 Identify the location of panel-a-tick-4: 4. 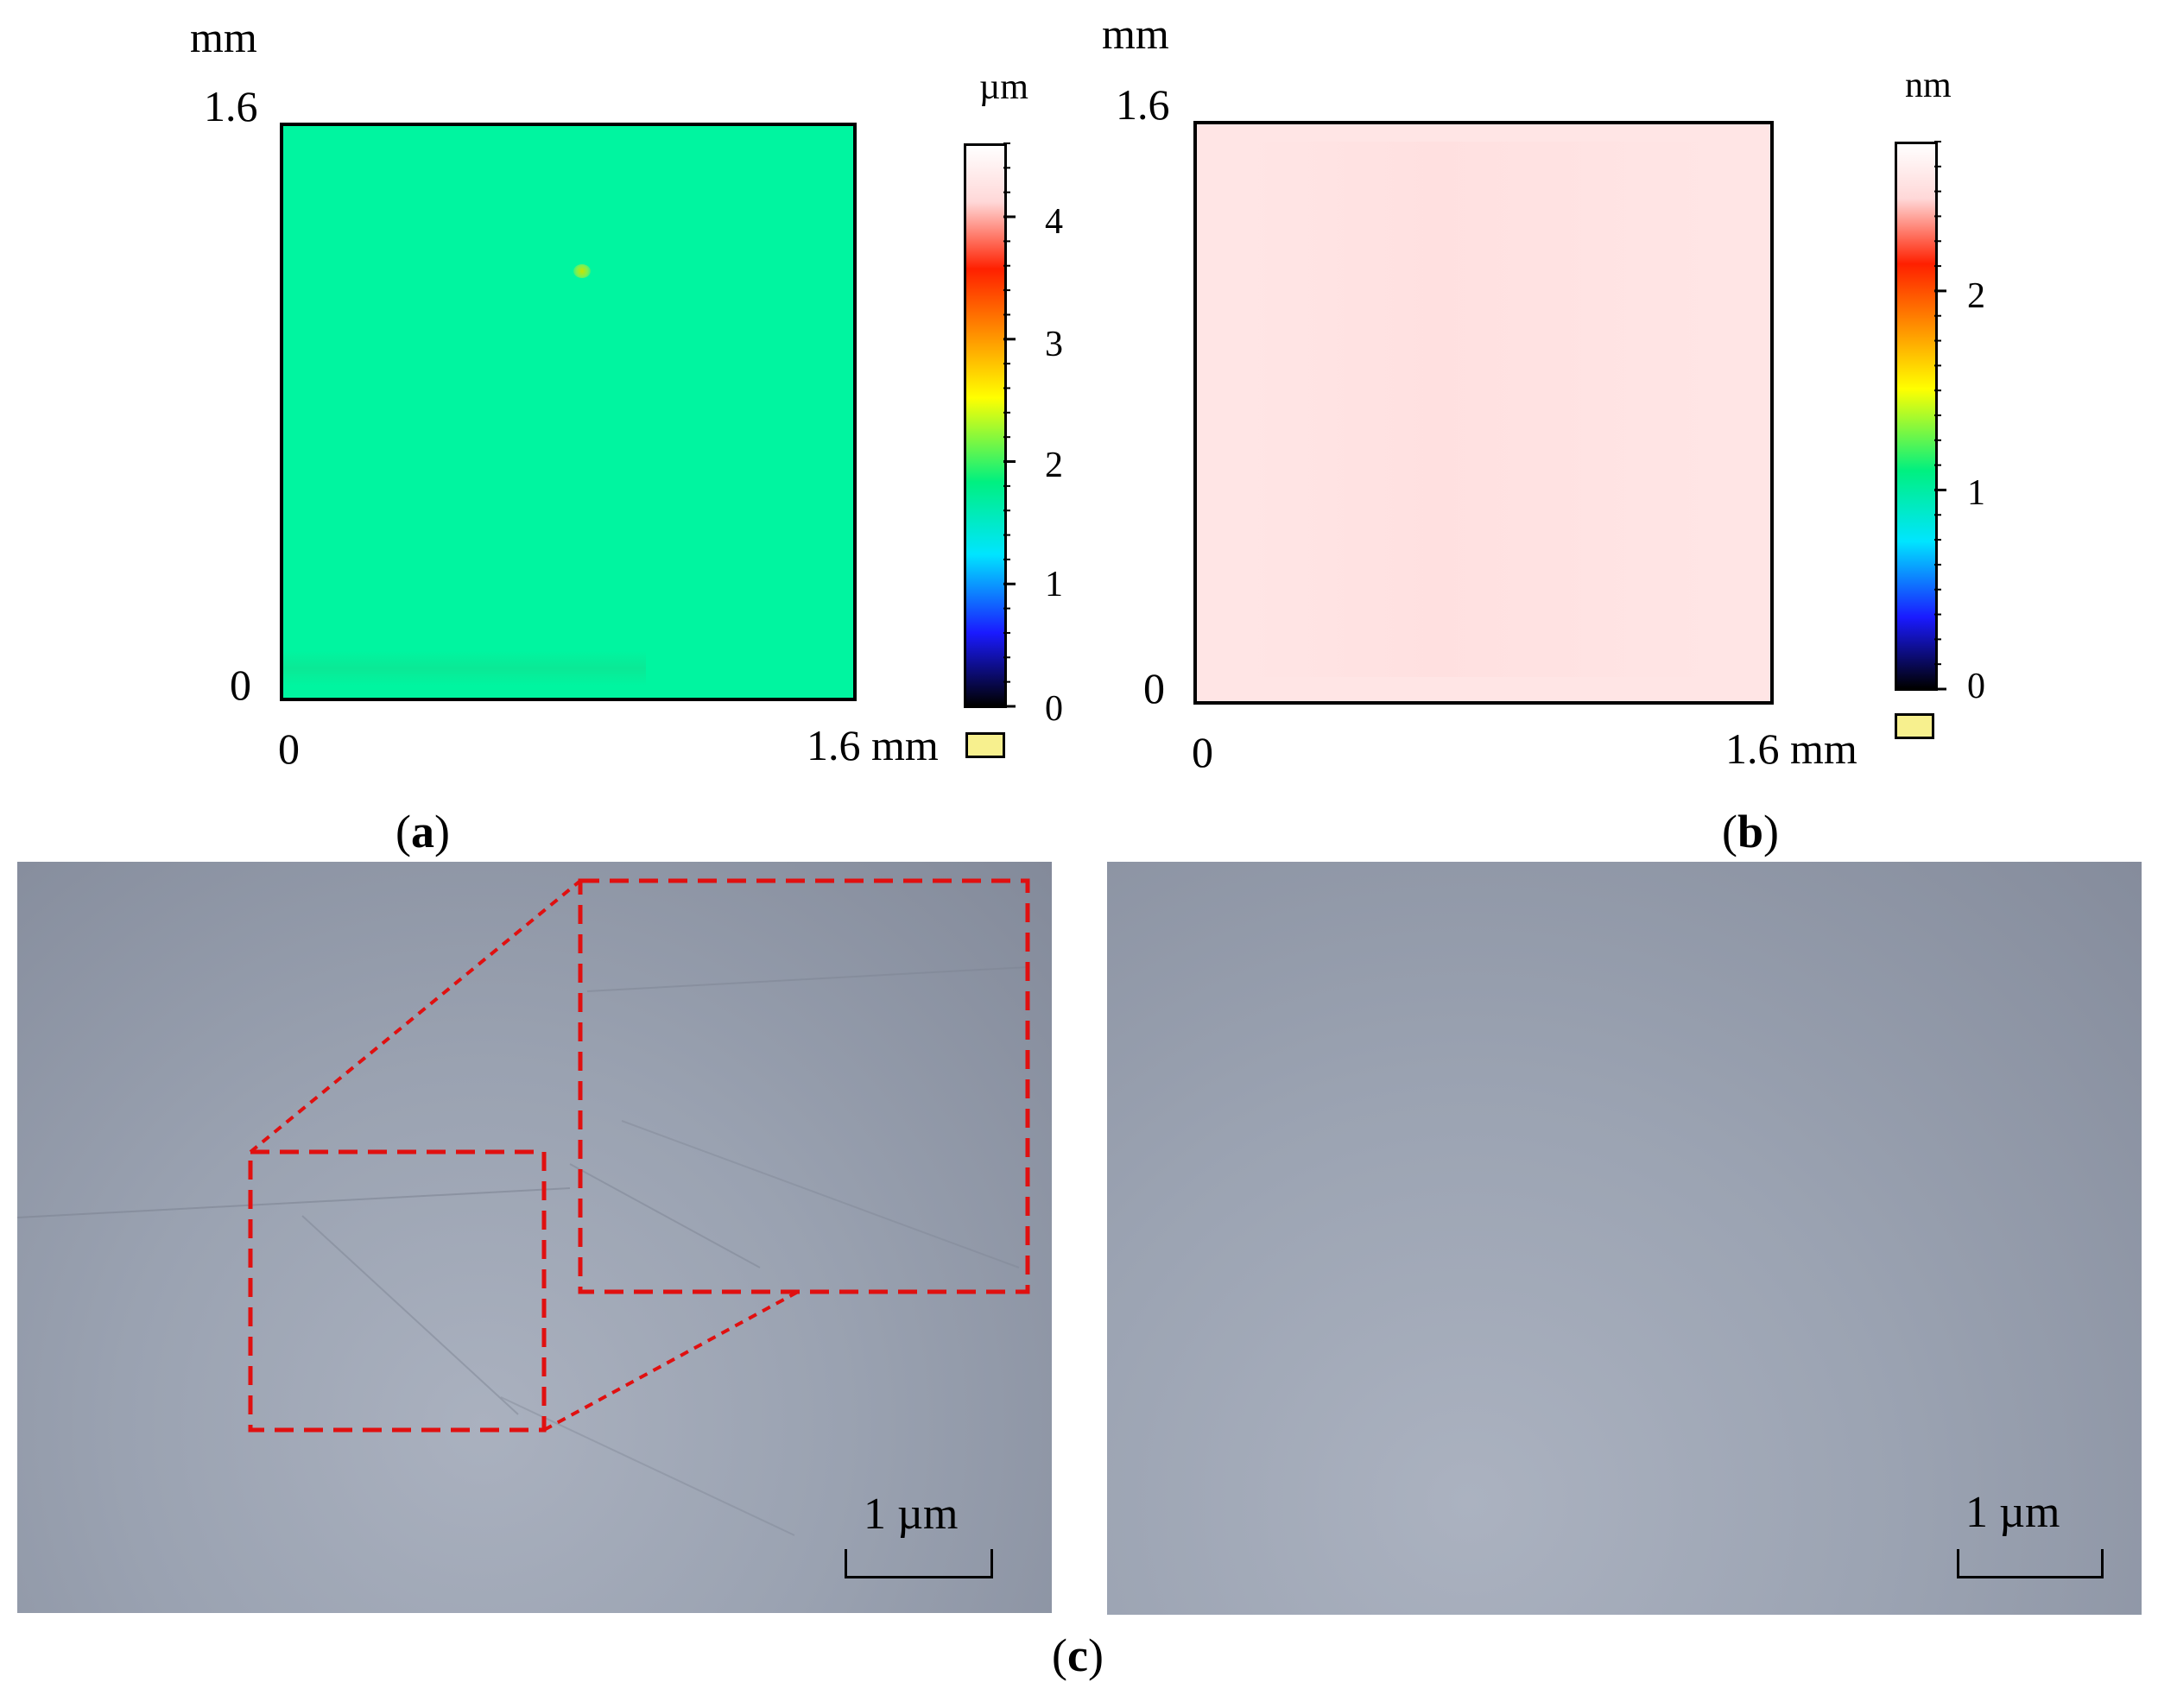
(1054, 222).